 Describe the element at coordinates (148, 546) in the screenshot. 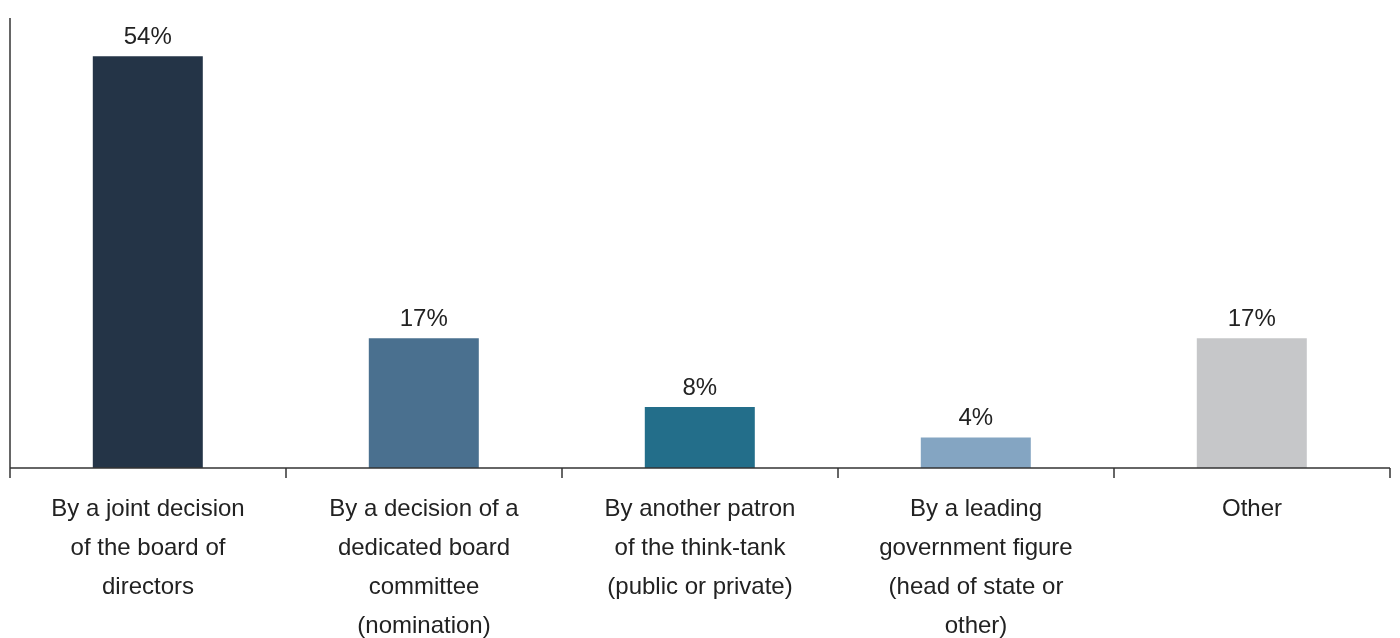

I see `x-tick-label: By a joint decision of the board of directors` at that location.